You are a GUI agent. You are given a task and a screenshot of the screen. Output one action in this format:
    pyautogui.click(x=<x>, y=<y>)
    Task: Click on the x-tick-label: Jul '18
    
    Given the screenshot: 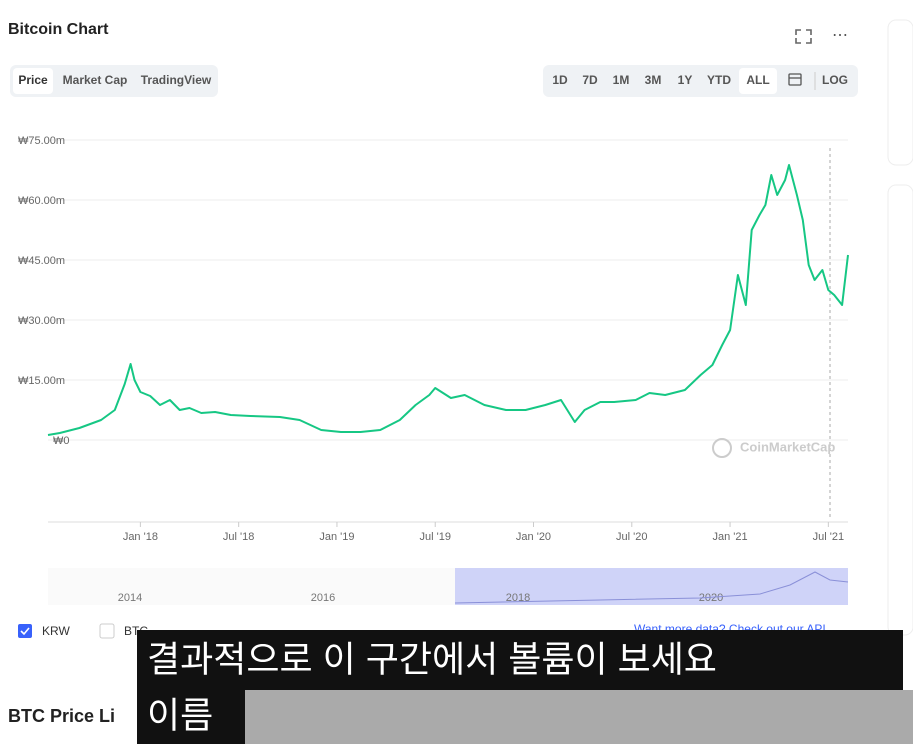 What is the action you would take?
    pyautogui.click(x=238, y=537)
    